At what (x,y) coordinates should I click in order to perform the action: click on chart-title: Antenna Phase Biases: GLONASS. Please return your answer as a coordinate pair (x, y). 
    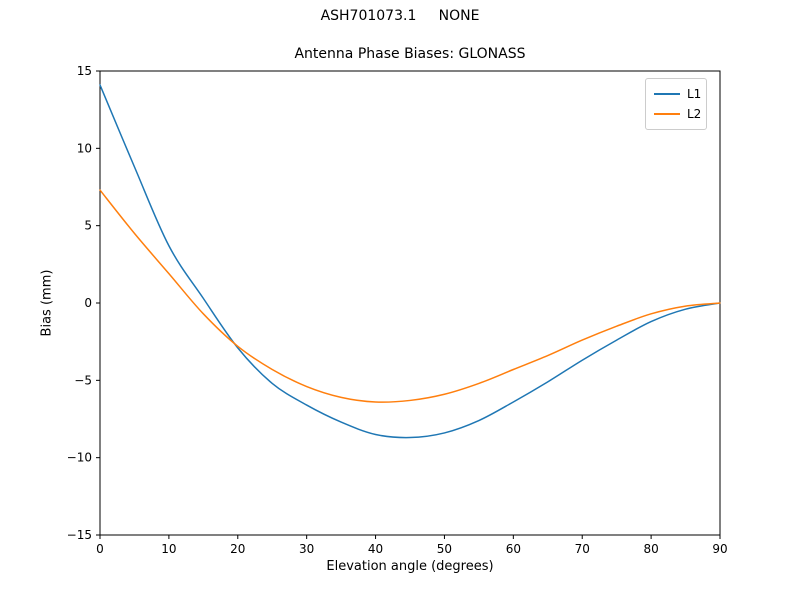
    Looking at the image, I should click on (410, 54).